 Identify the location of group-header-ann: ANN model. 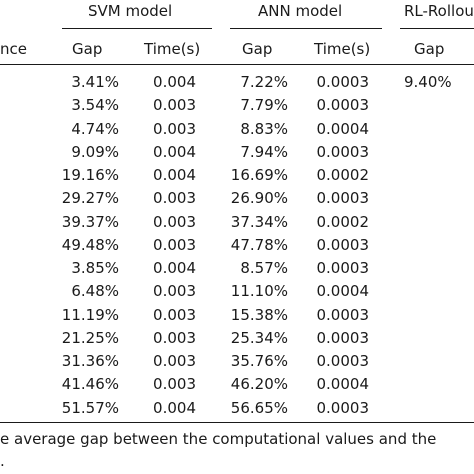
(300, 11).